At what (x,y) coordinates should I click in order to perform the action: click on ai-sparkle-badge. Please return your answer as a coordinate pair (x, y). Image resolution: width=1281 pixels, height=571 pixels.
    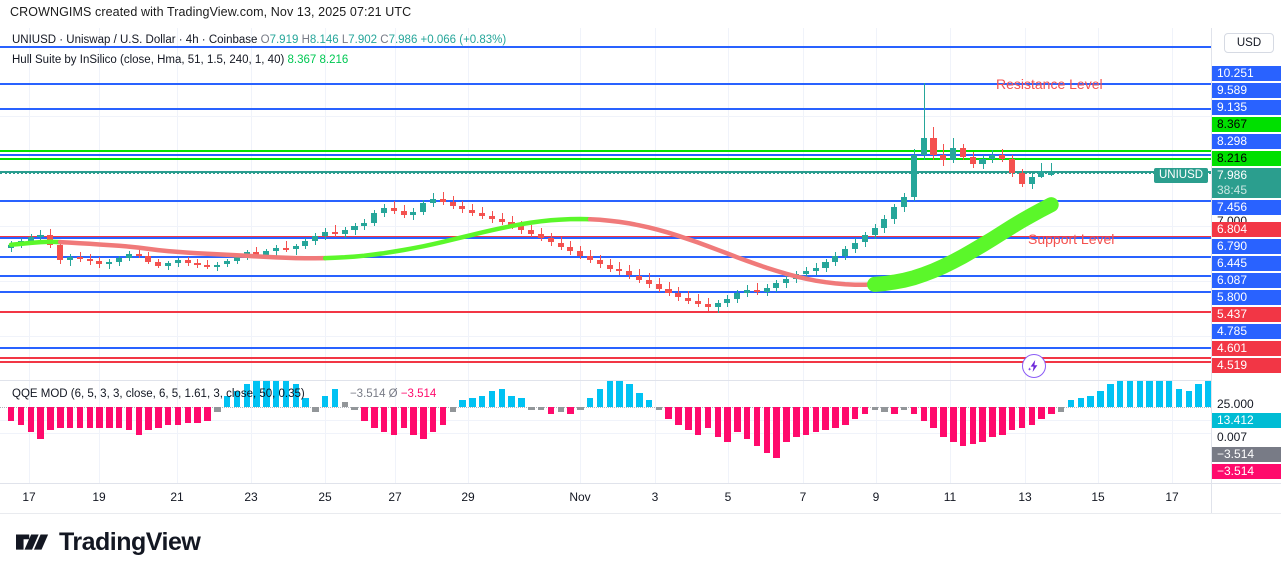
    Looking at the image, I should click on (1034, 366).